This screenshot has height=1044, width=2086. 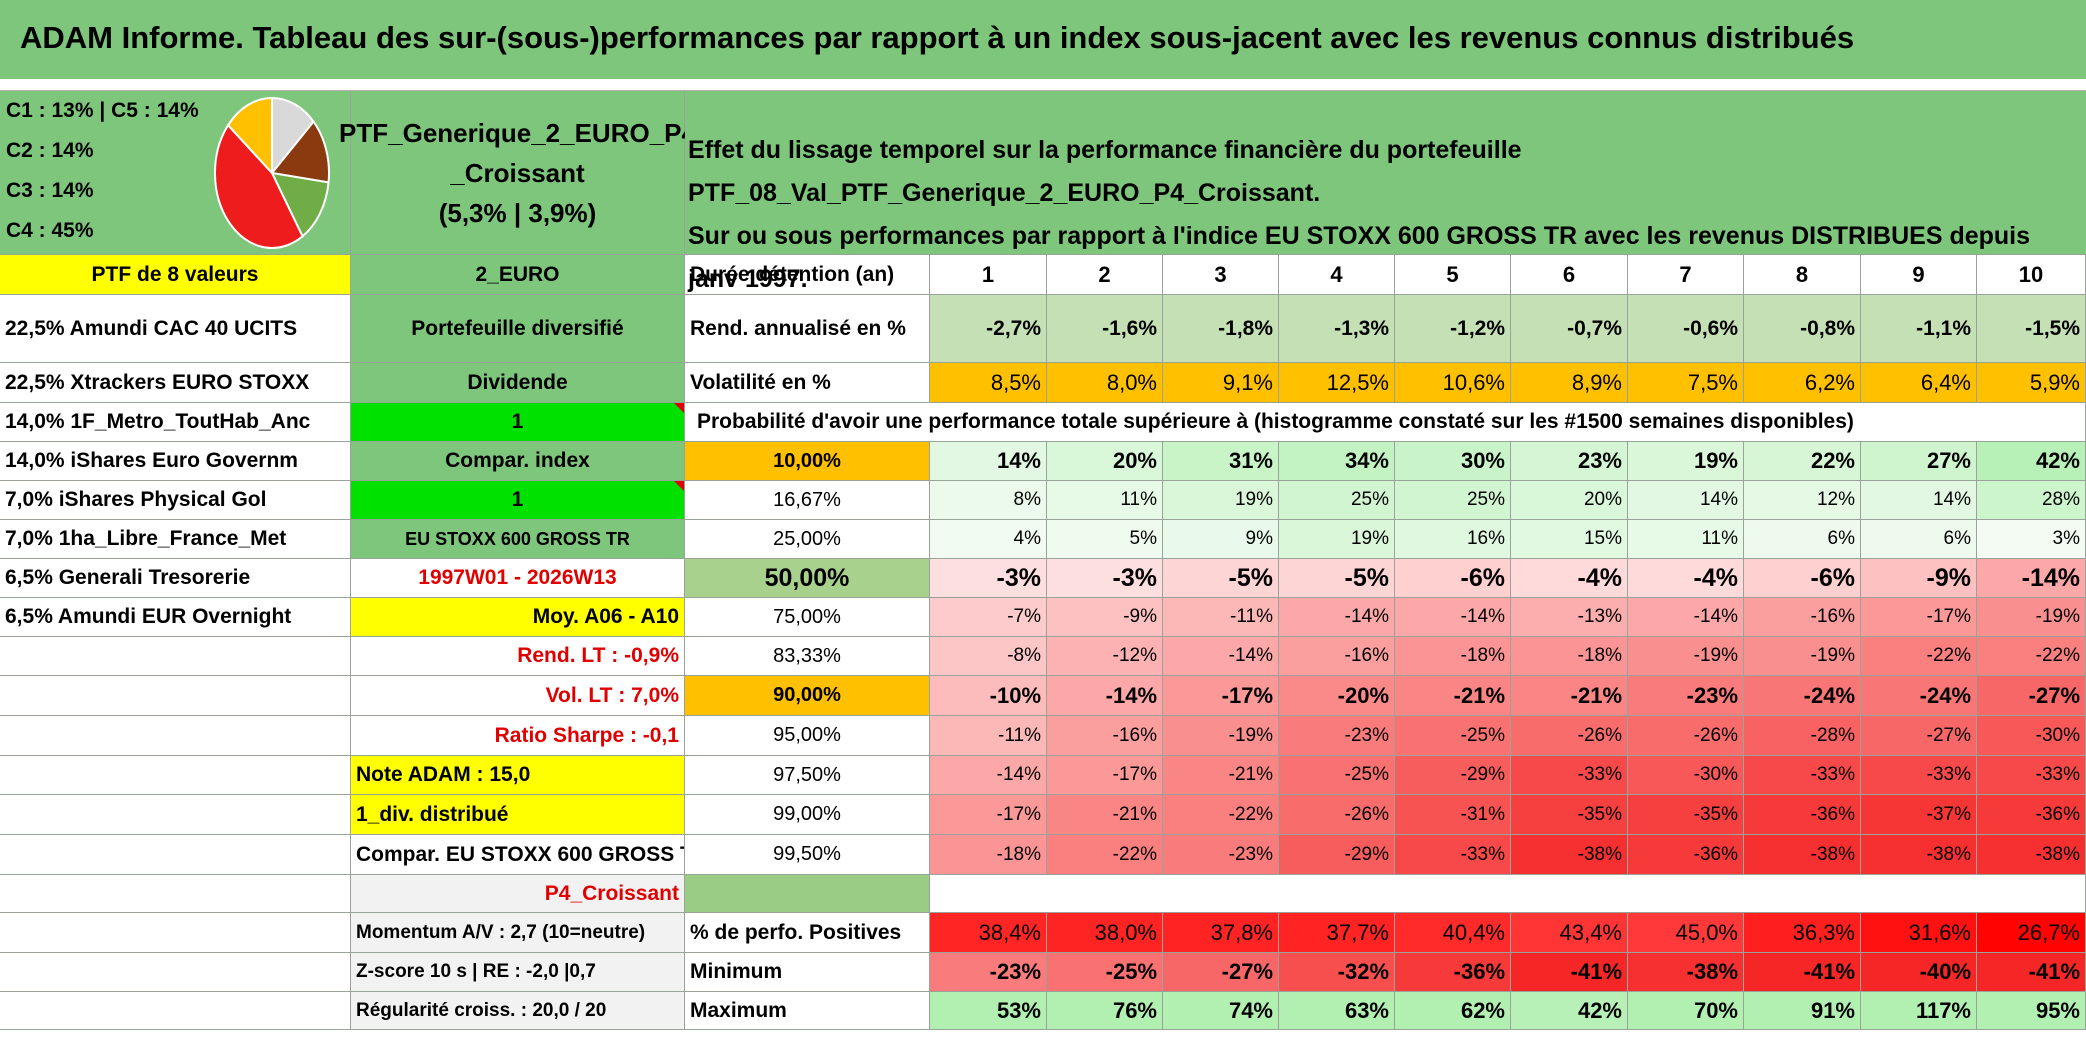 I want to click on year-header-9: 9, so click(x=1919, y=275).